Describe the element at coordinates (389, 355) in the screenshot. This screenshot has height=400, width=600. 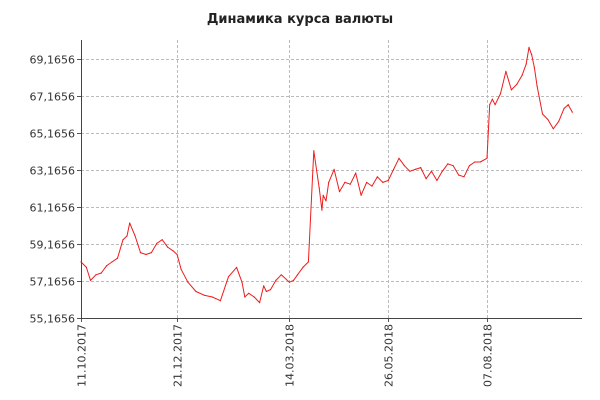
I see `x-tick-label: 26.05.2018` at that location.